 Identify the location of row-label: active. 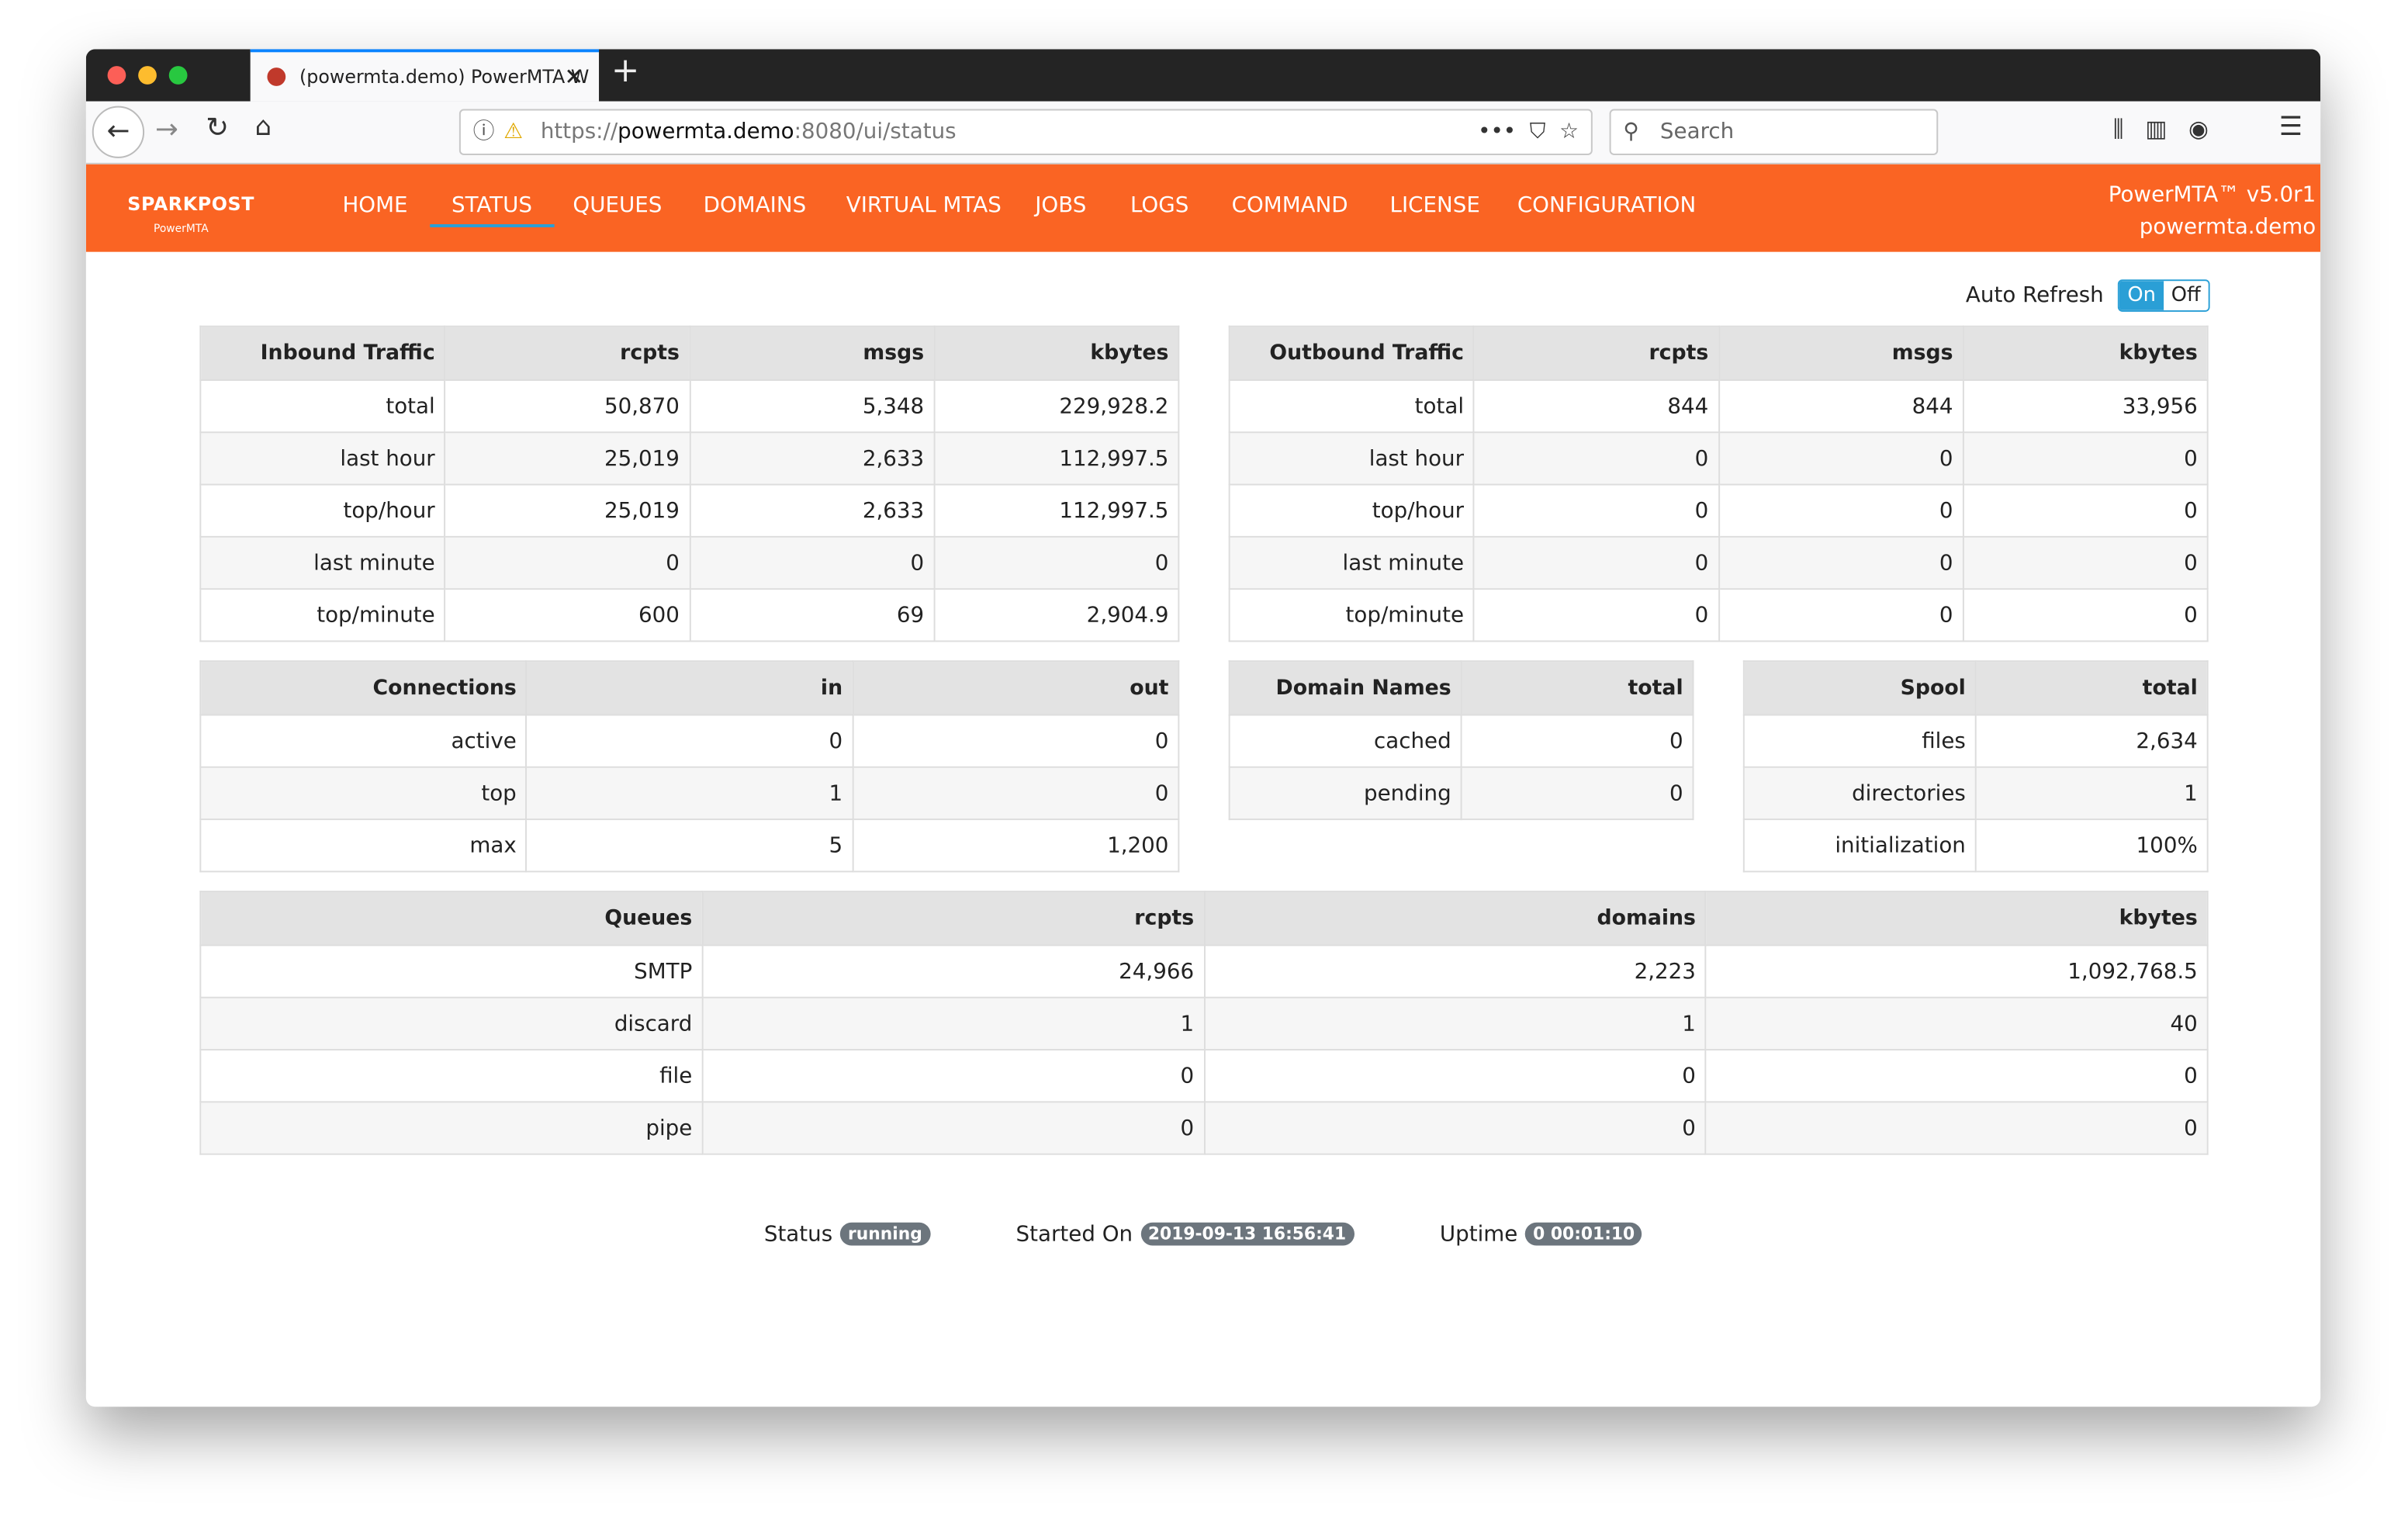
(363, 741).